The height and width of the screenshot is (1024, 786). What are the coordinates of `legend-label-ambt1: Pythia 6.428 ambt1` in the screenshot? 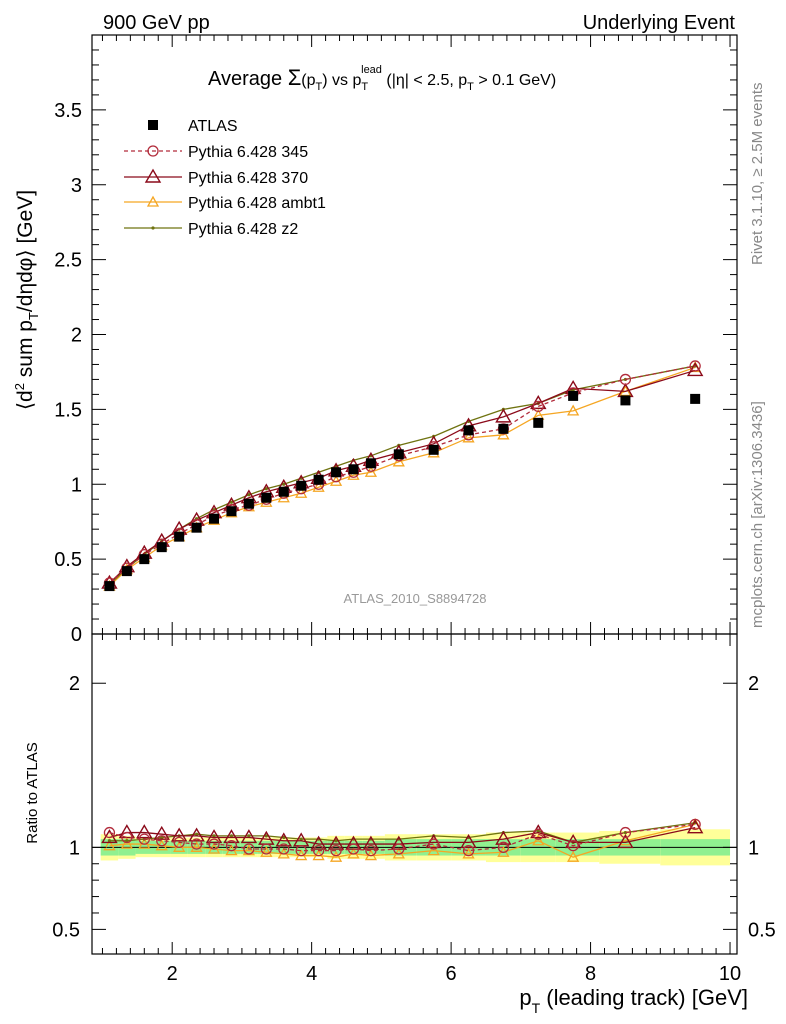 It's located at (257, 203).